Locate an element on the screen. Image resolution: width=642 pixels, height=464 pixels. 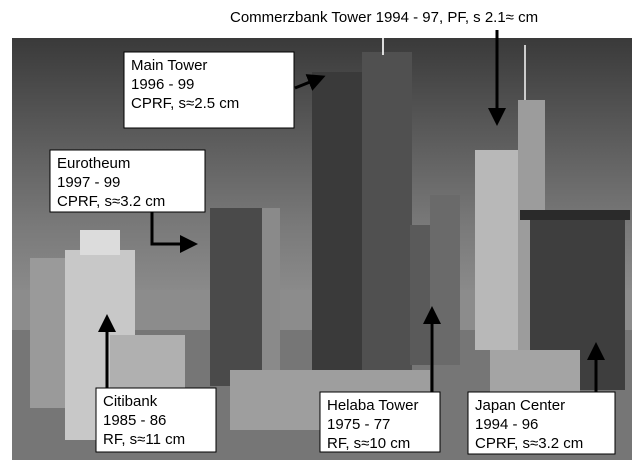
label-years: 1975 - 77 is located at coordinates (358, 424).